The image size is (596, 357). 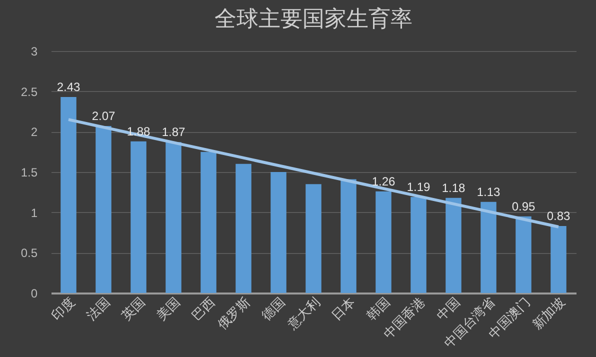 I want to click on y-tick-label: 1.5, so click(x=29, y=173).